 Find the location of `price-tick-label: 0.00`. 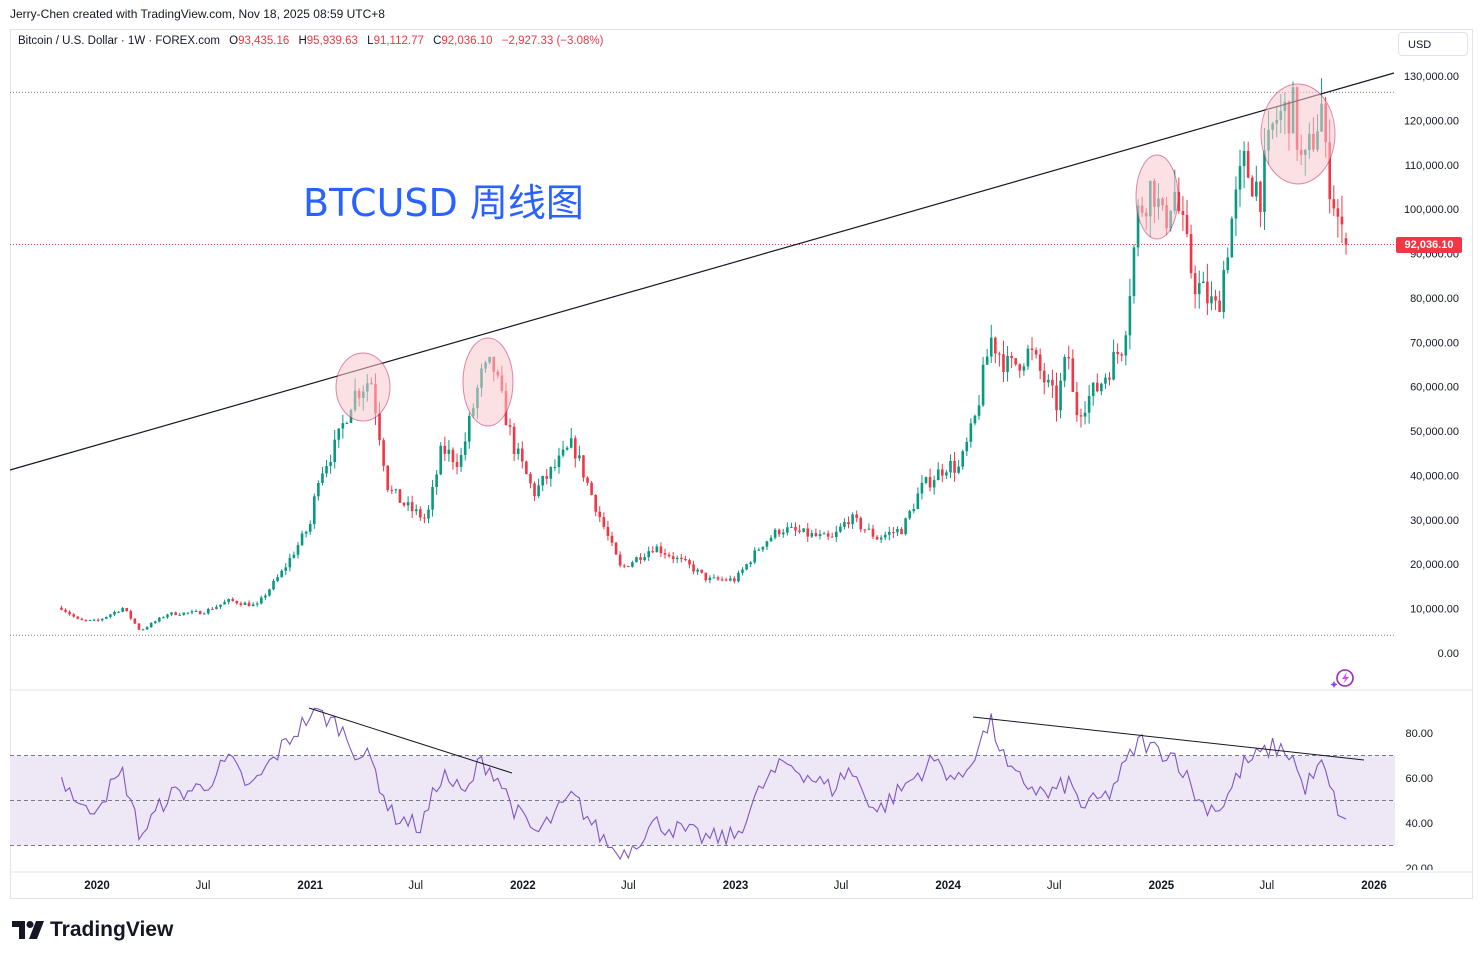

price-tick-label: 0.00 is located at coordinates (1448, 654).